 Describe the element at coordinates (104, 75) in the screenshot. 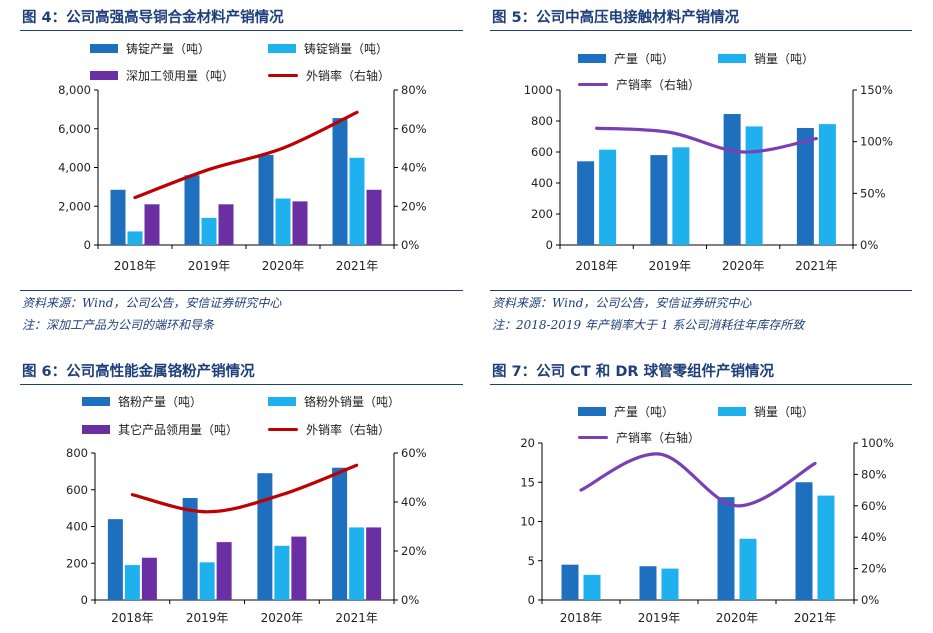

I see `fig4-swatch-deep-processing` at that location.